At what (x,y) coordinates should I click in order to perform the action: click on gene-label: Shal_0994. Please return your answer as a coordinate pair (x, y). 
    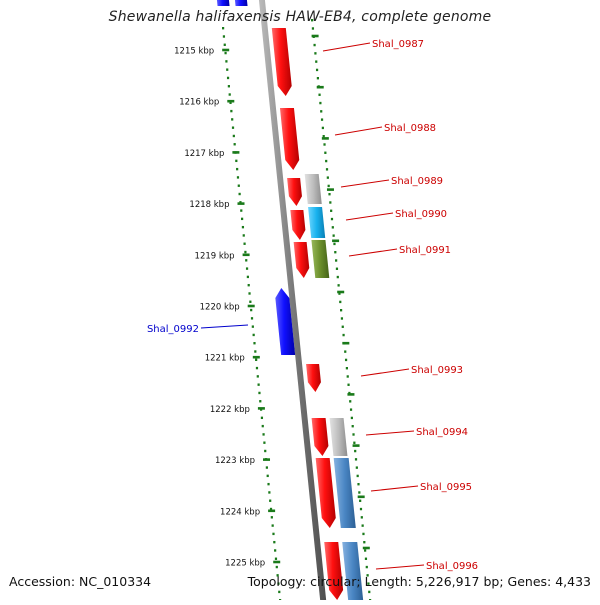
    Looking at the image, I should click on (442, 432).